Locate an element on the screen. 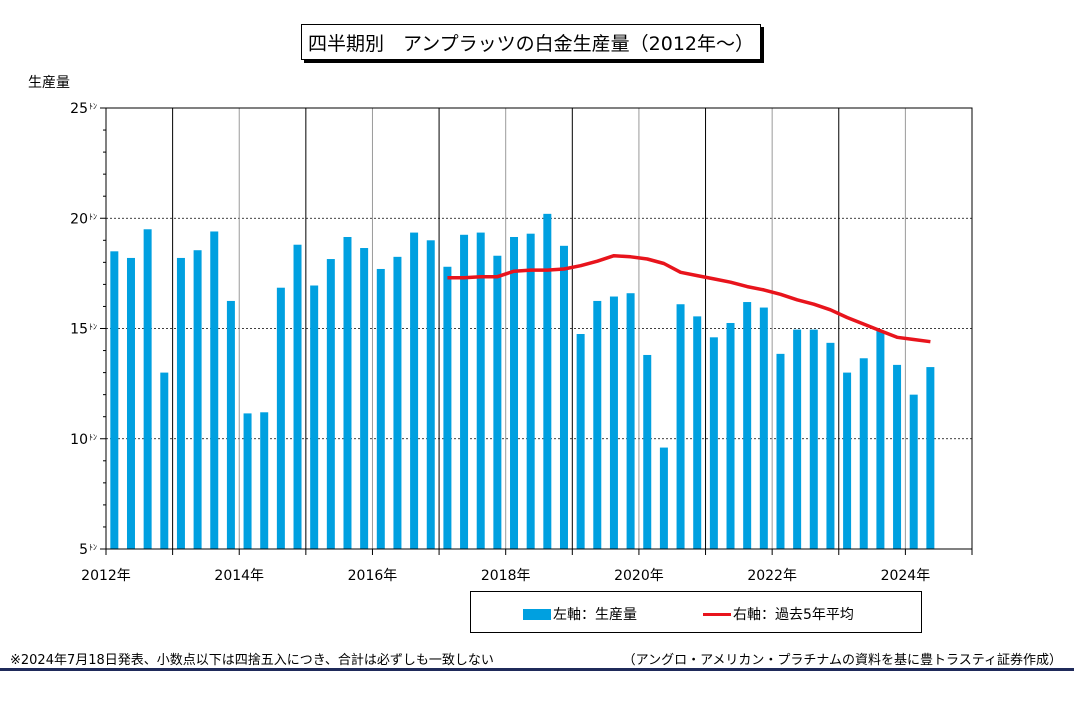  y-tick-label: 25 is located at coordinates (79, 109).